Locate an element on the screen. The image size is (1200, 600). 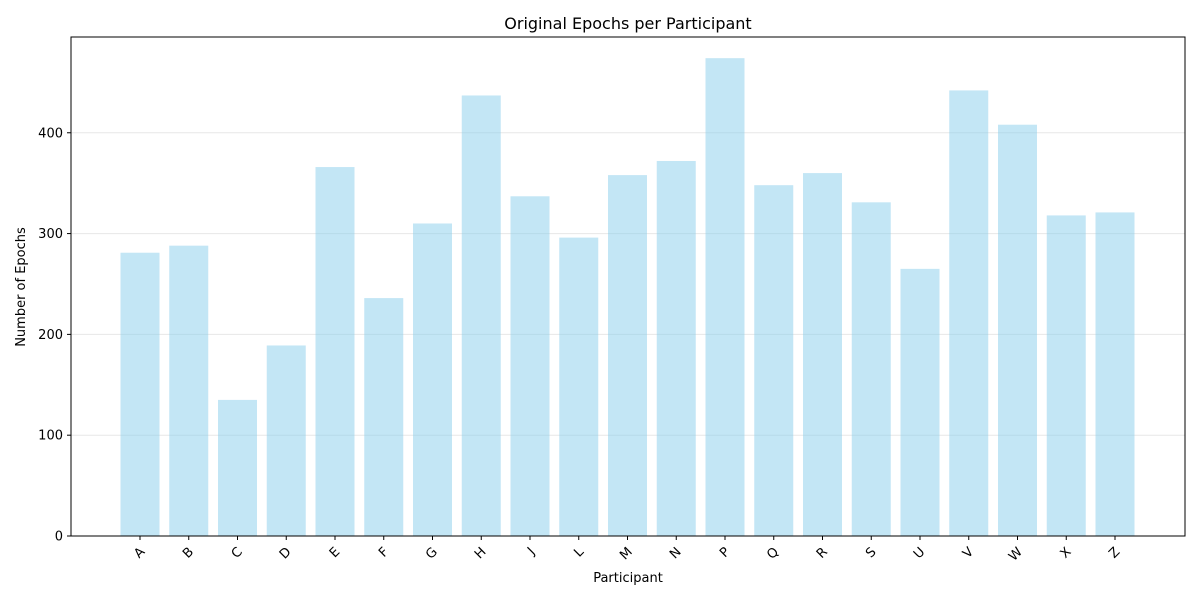
bar-G is located at coordinates (432, 380).